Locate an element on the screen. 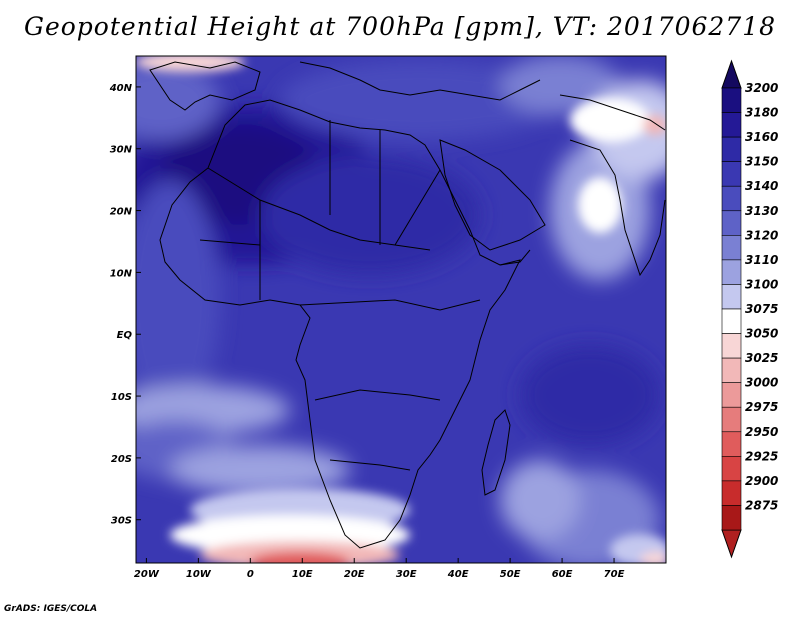 The width and height of the screenshot is (800, 618). colorbar-level-label: 2950 is located at coordinates (761, 432).